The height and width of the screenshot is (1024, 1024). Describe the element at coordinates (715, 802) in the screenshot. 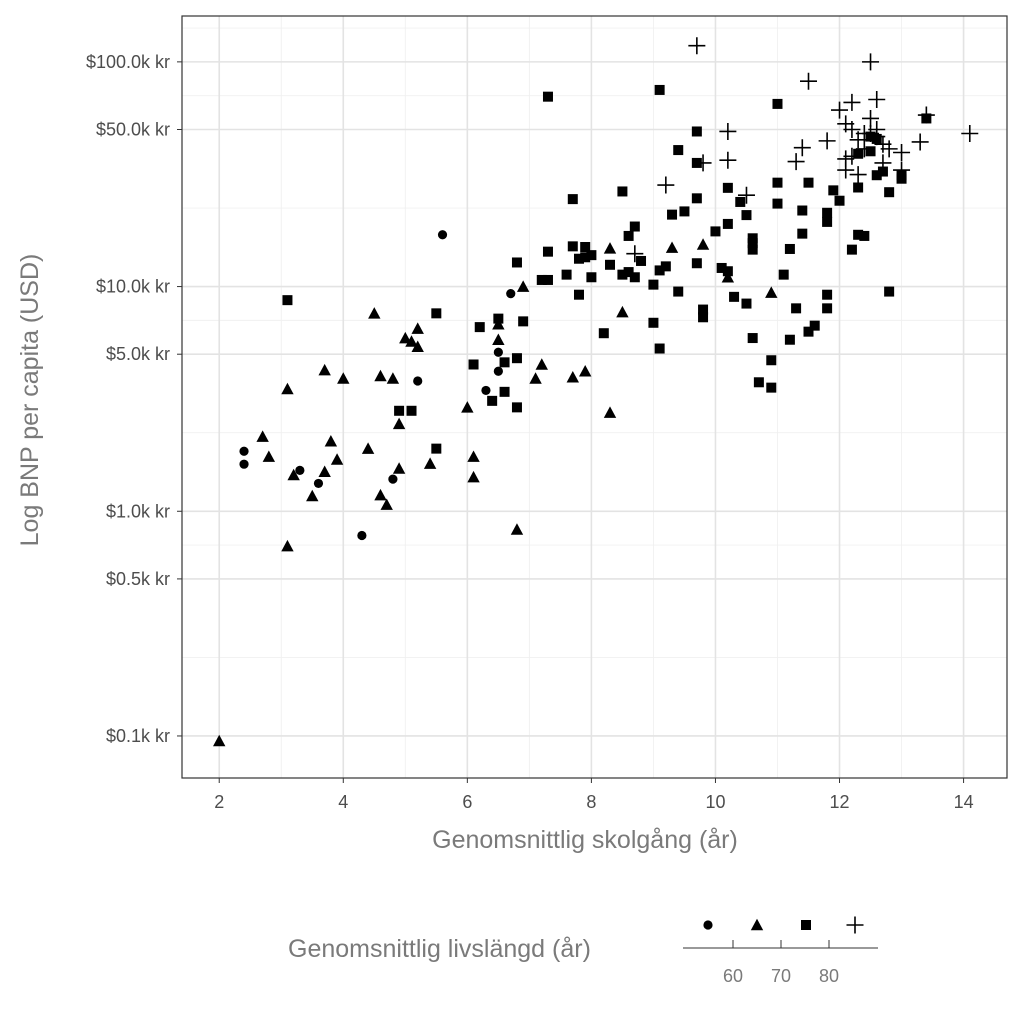

I see `x-tick-label: 10` at that location.